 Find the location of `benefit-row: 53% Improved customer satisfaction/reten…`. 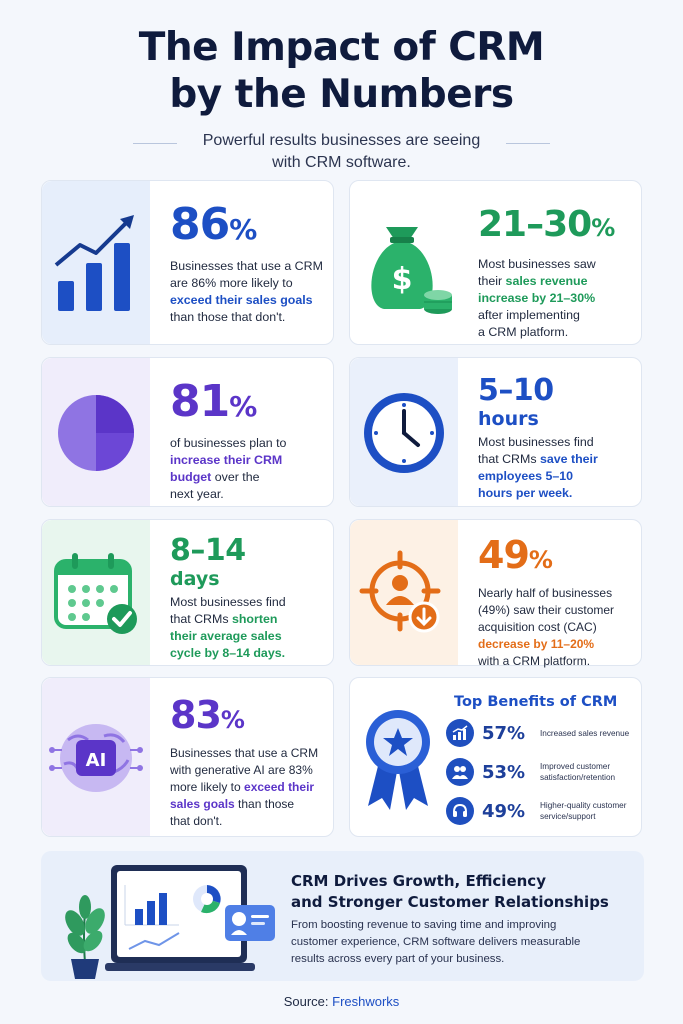

benefit-row: 53% Improved customer satisfaction/reten… is located at coordinates (544, 773).